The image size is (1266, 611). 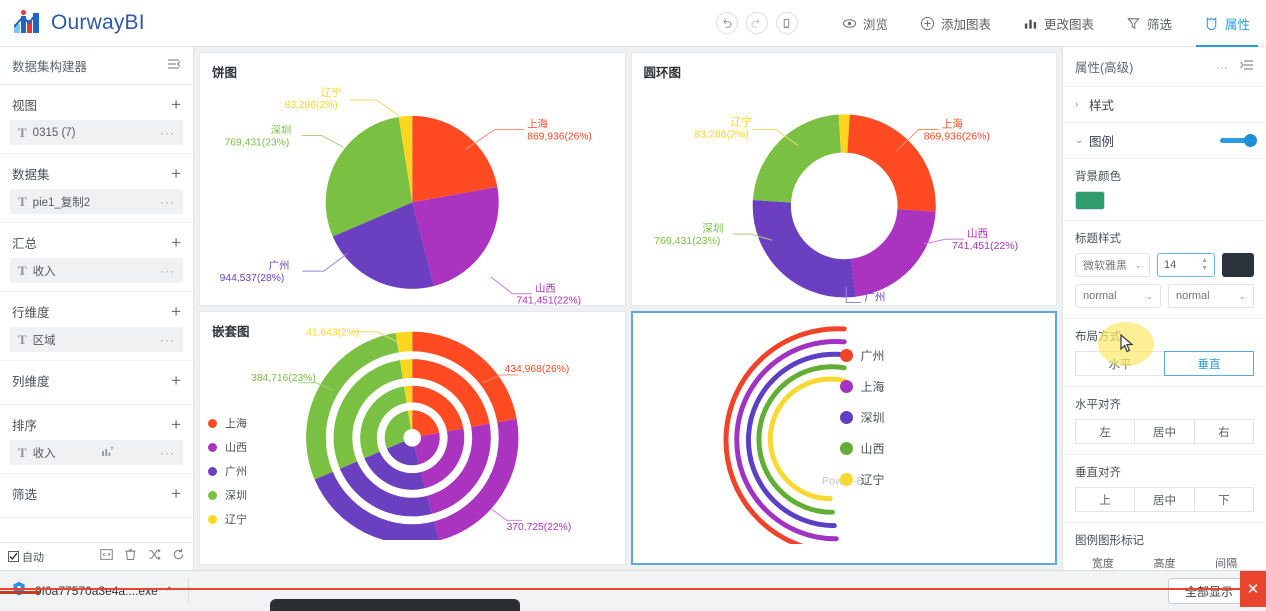 What do you see at coordinates (1222, 66) in the screenshot?
I see `more-options-icon: ···` at bounding box center [1222, 66].